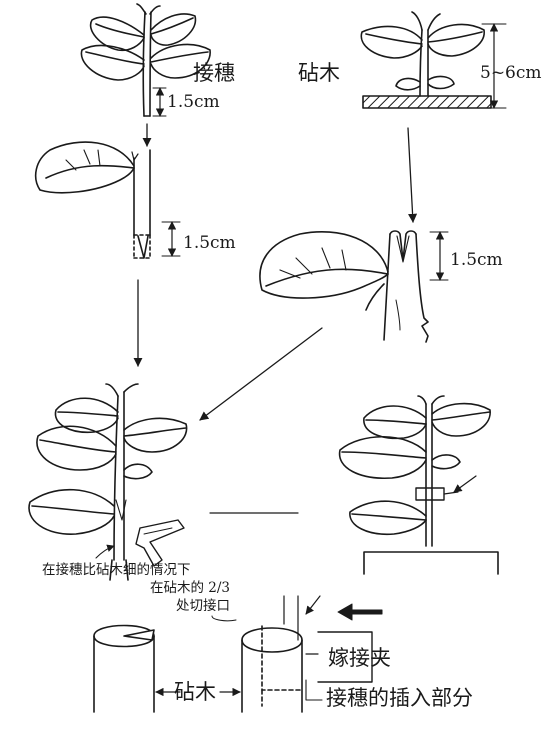  Describe the element at coordinates (203, 606) in the screenshot. I see `note-line-3: 处切接口` at that location.